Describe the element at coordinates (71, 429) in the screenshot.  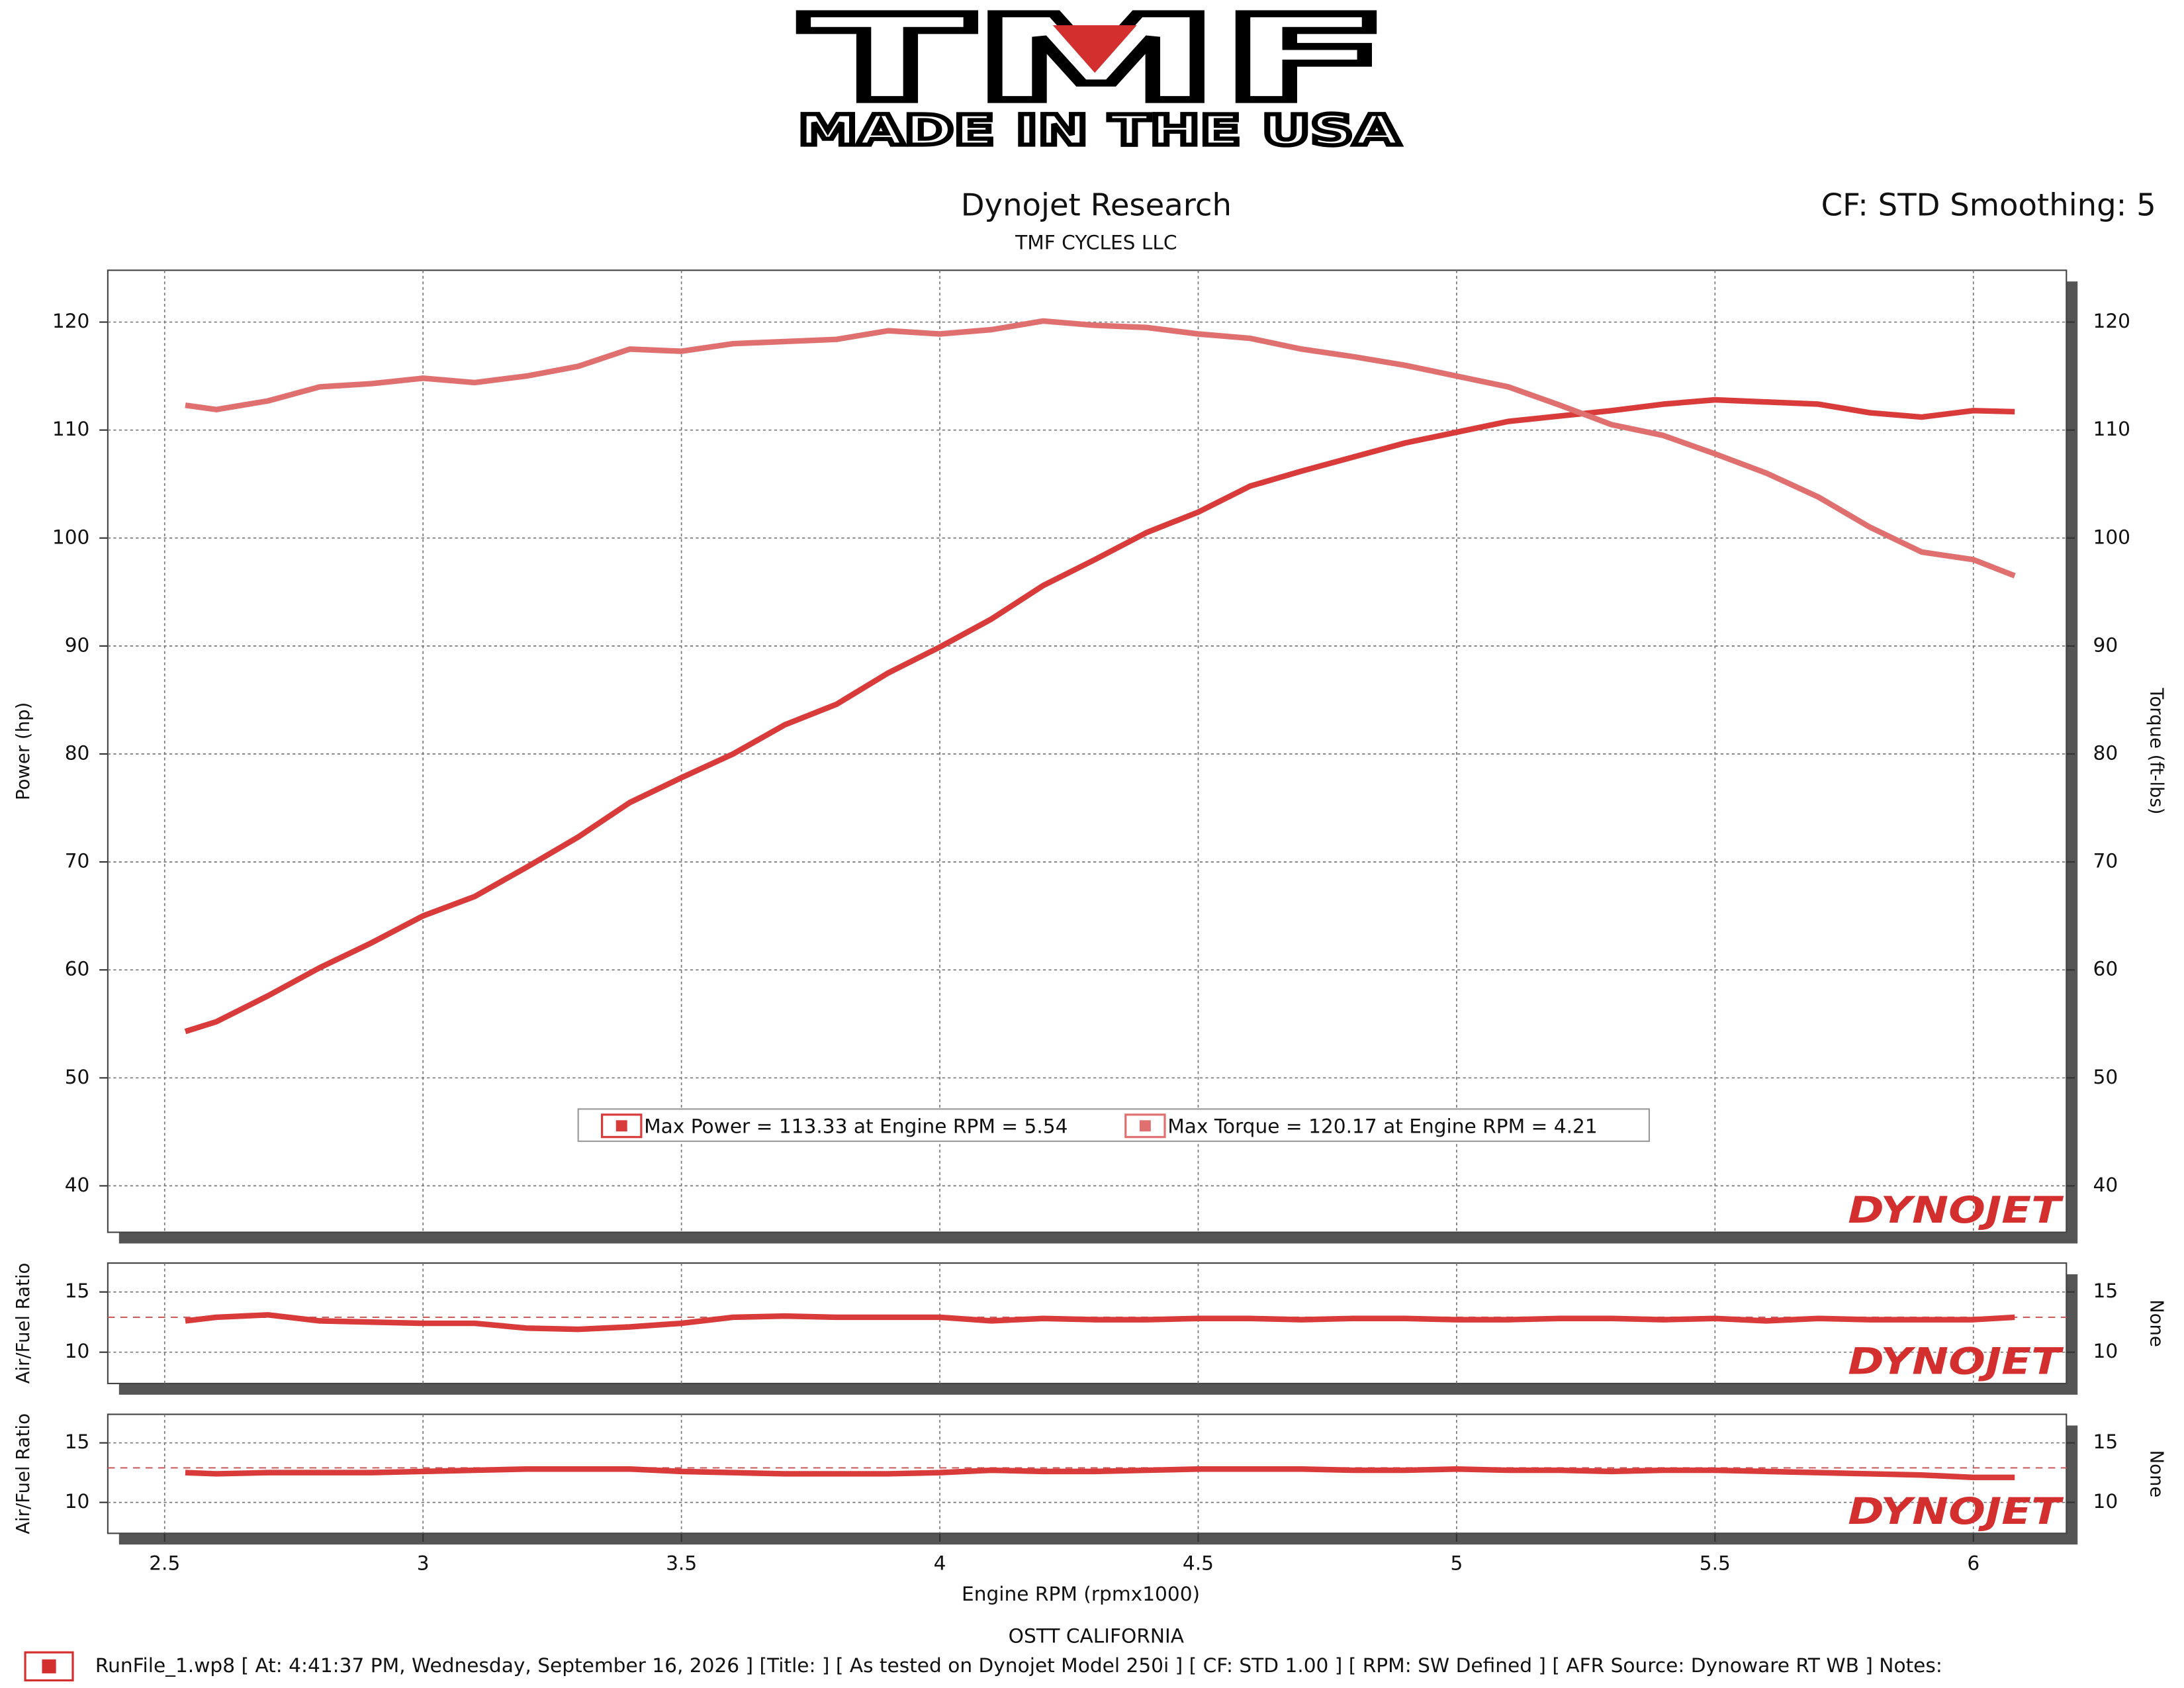
I see `y-tick-label: 110` at that location.